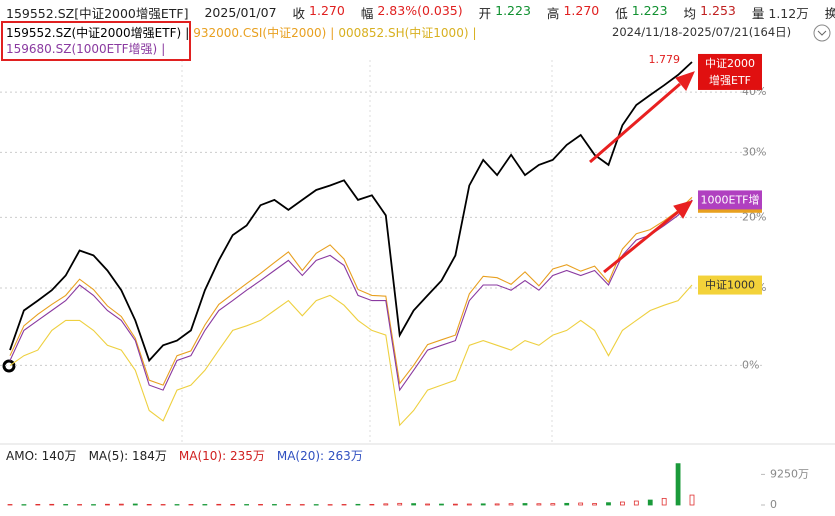 This screenshot has height=516, width=835. I want to click on field-label: 幅, so click(367, 13).